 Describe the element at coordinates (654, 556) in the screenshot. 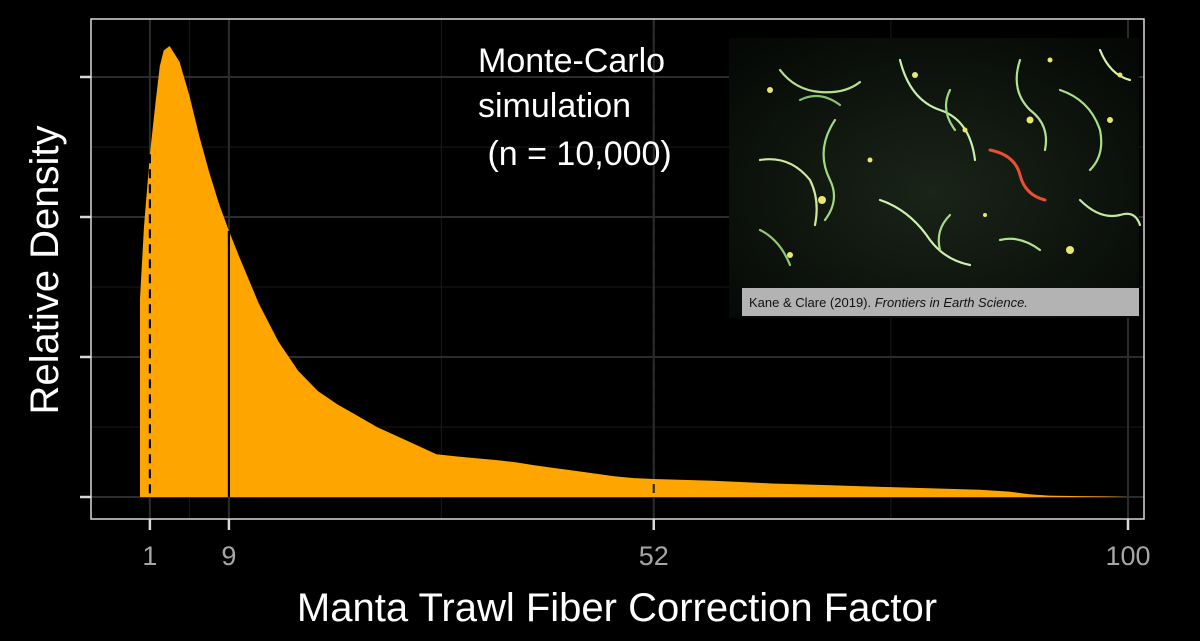

I see `x-tick-label: 52` at that location.